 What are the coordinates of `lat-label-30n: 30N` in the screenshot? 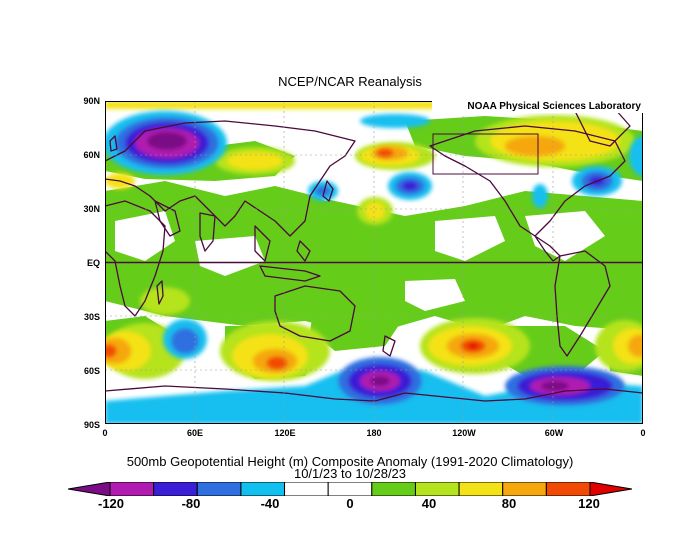 It's located at (91, 209).